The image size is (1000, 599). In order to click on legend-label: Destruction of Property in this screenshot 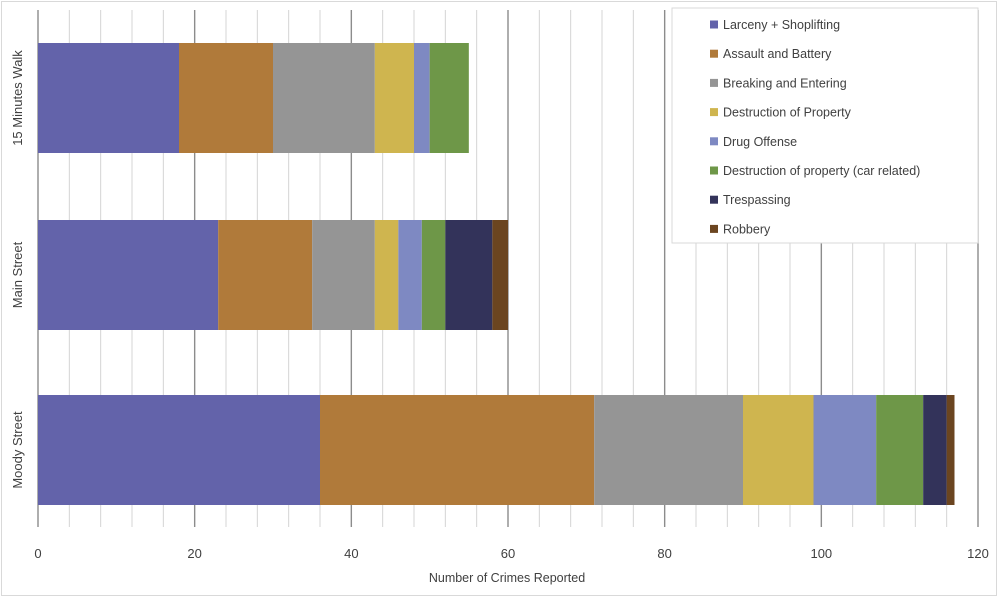, I will do `click(787, 113)`.